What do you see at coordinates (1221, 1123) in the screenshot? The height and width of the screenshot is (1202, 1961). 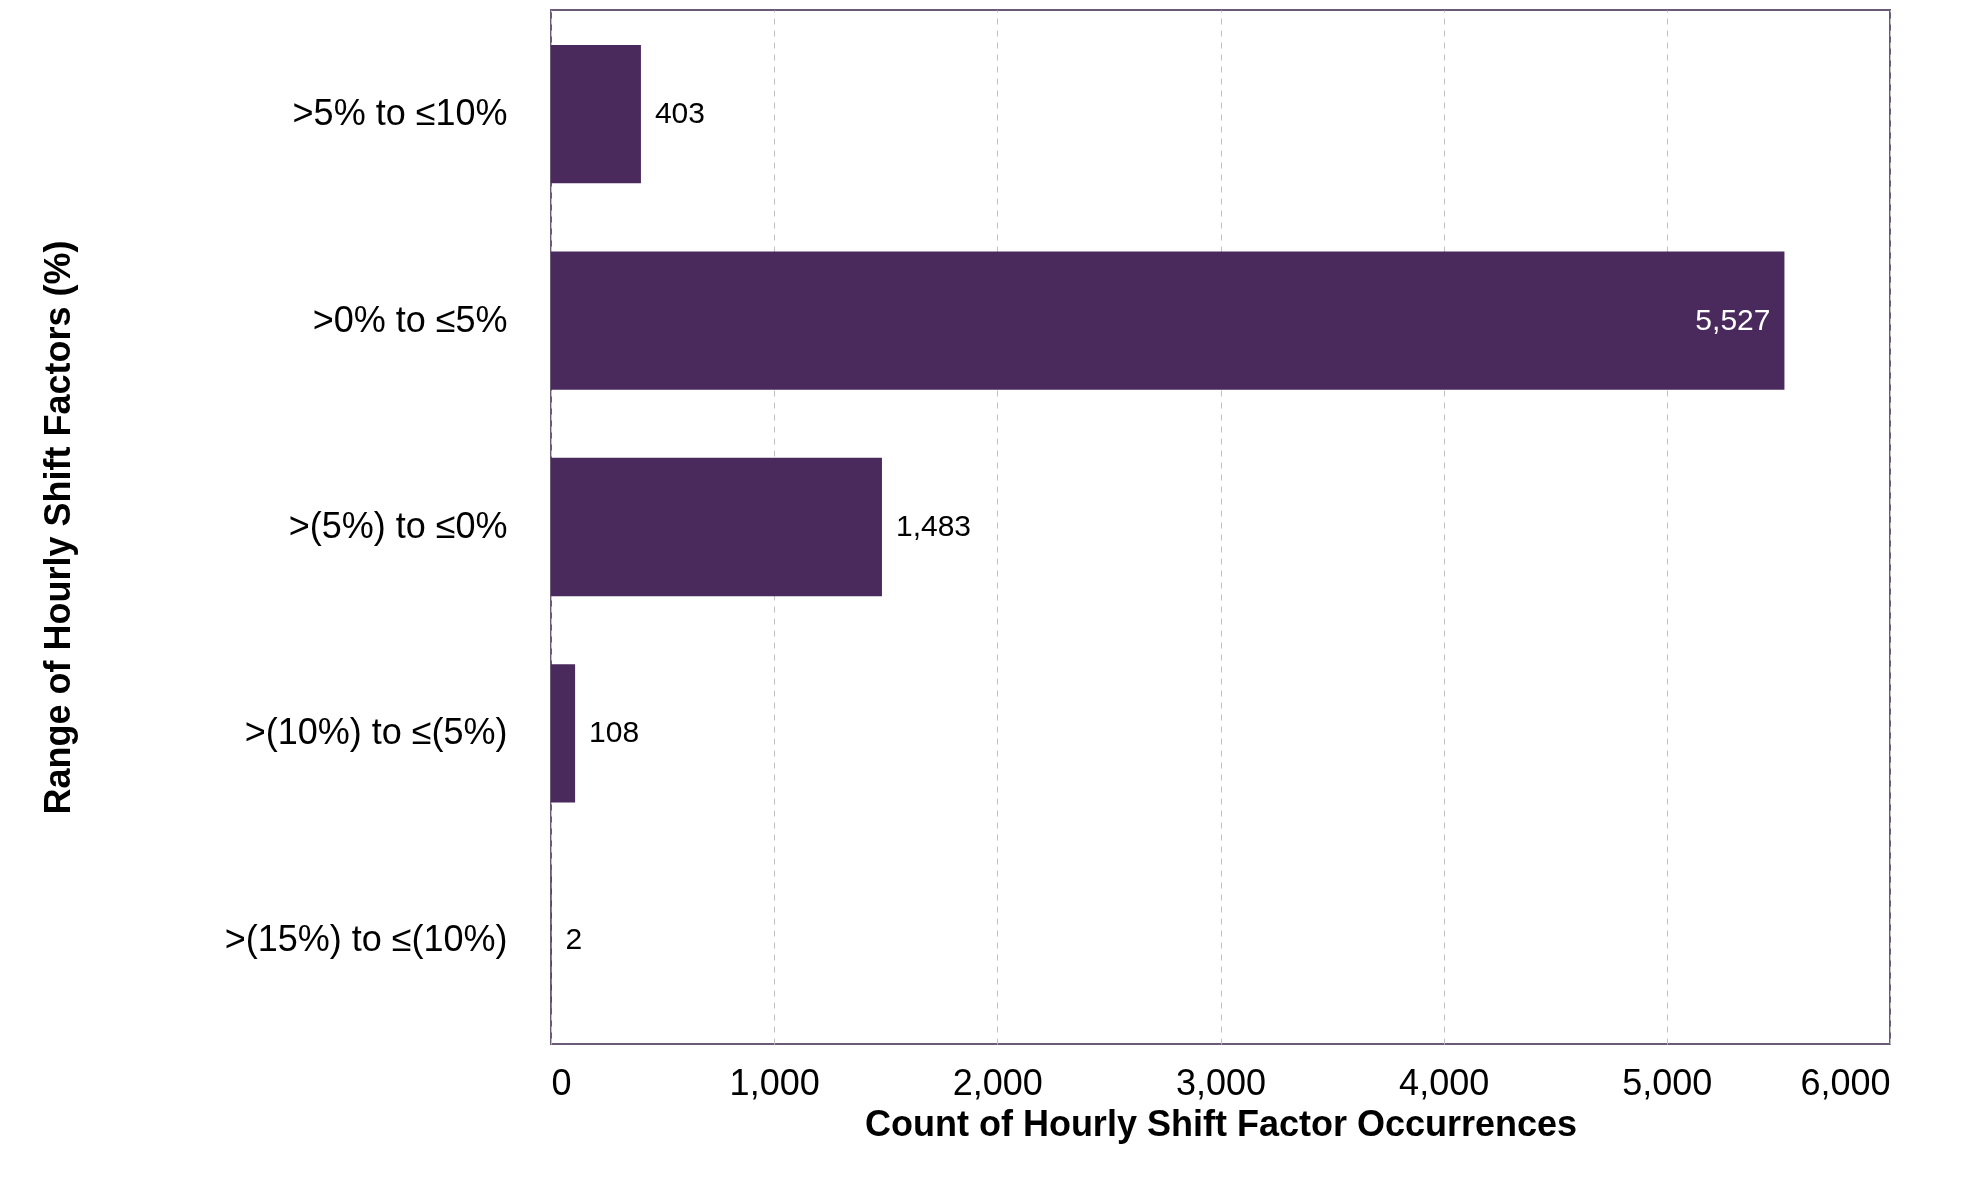 I see `x-axis-title: Count of Hourly Shift Factor Occurrences` at bounding box center [1221, 1123].